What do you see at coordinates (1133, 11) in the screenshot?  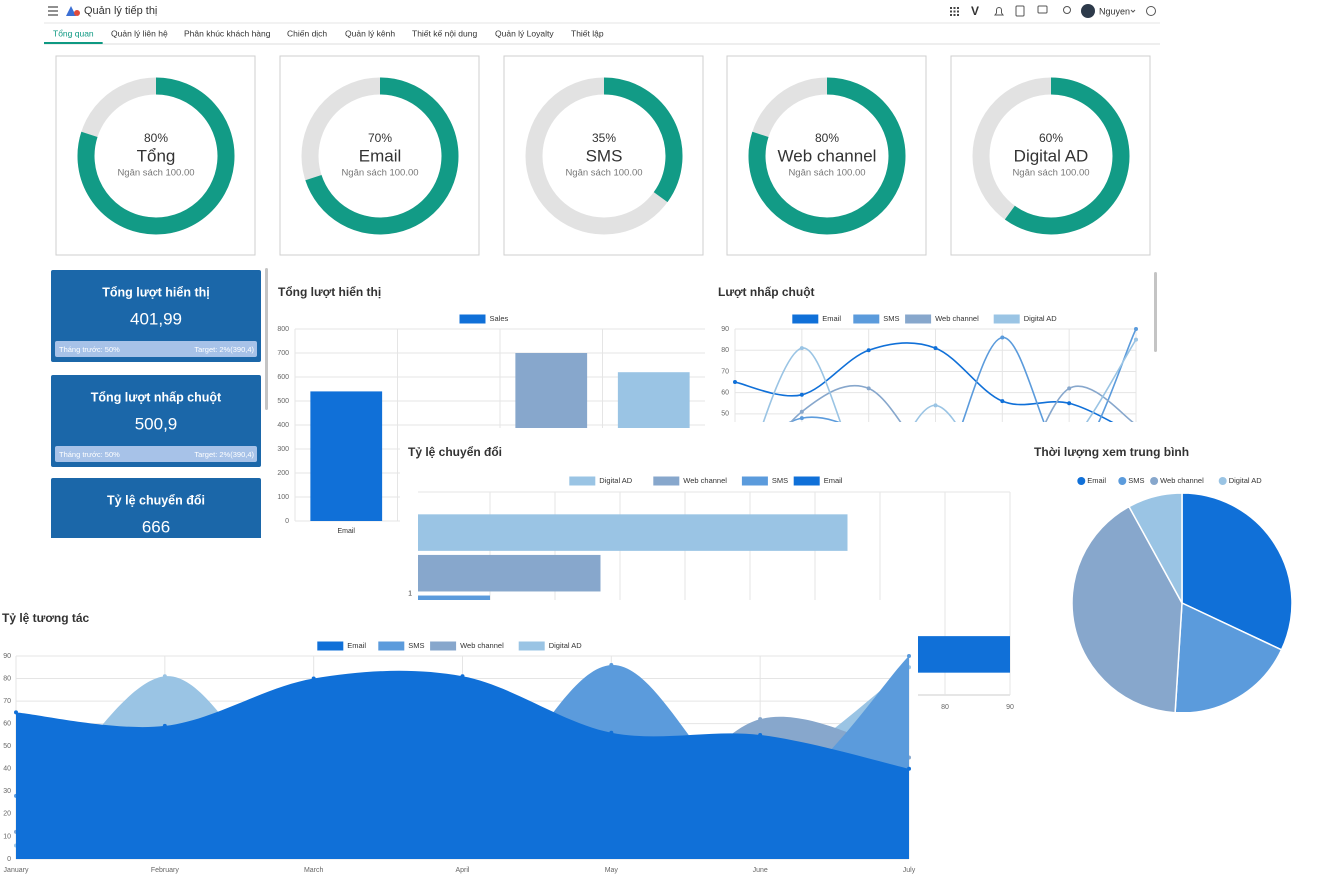 I see `user-chevron` at bounding box center [1133, 11].